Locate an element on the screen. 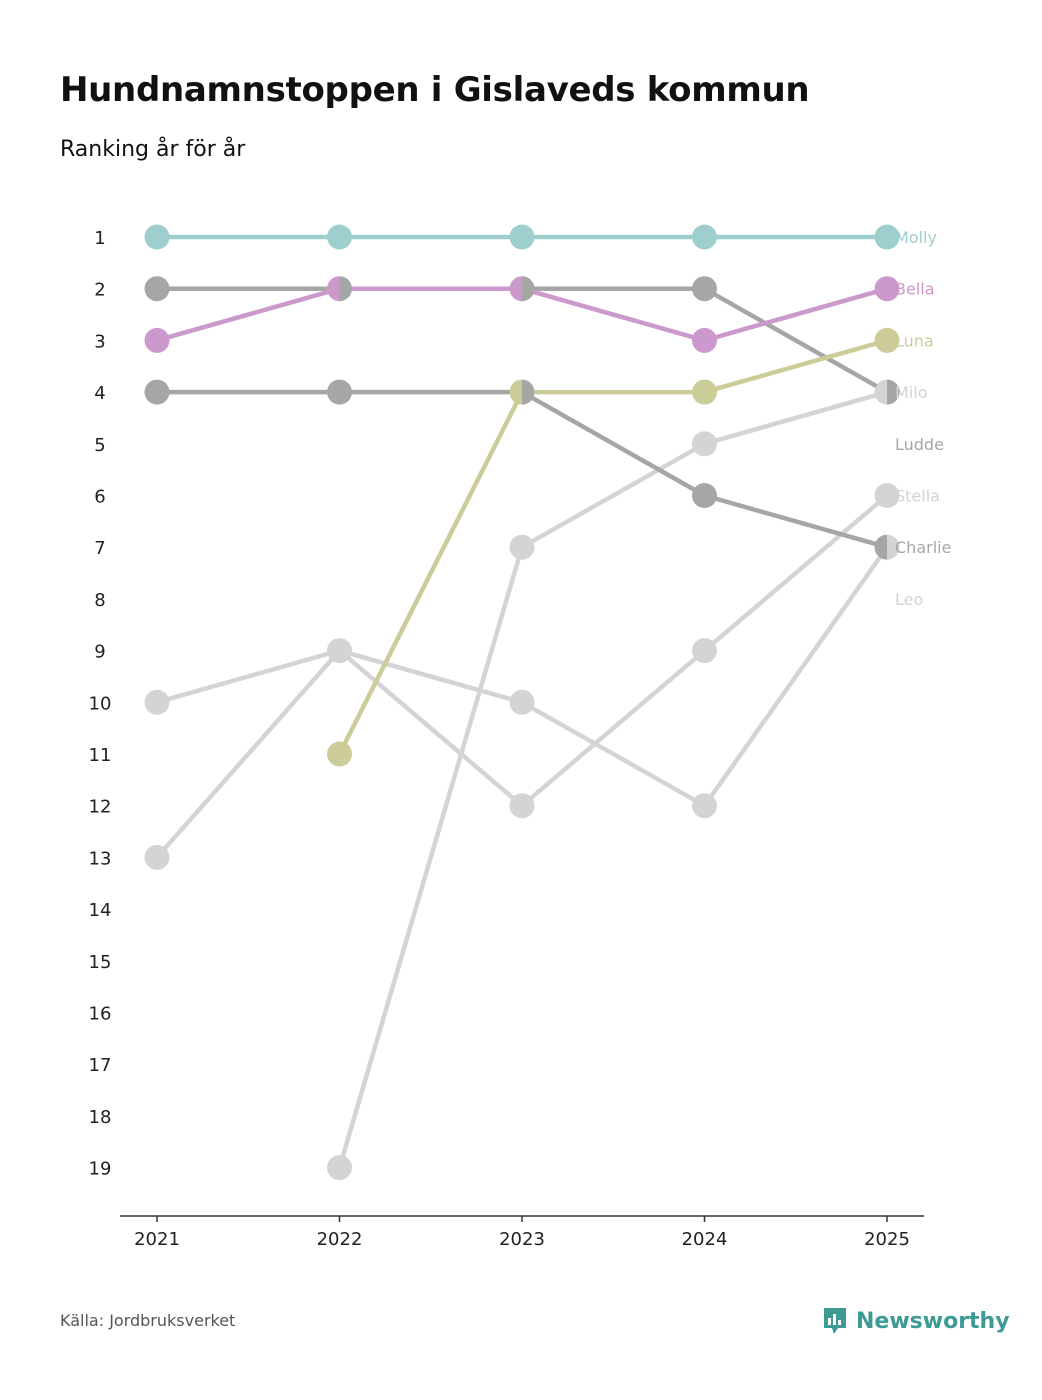  y-tick-label: 19 is located at coordinates (100, 1169).